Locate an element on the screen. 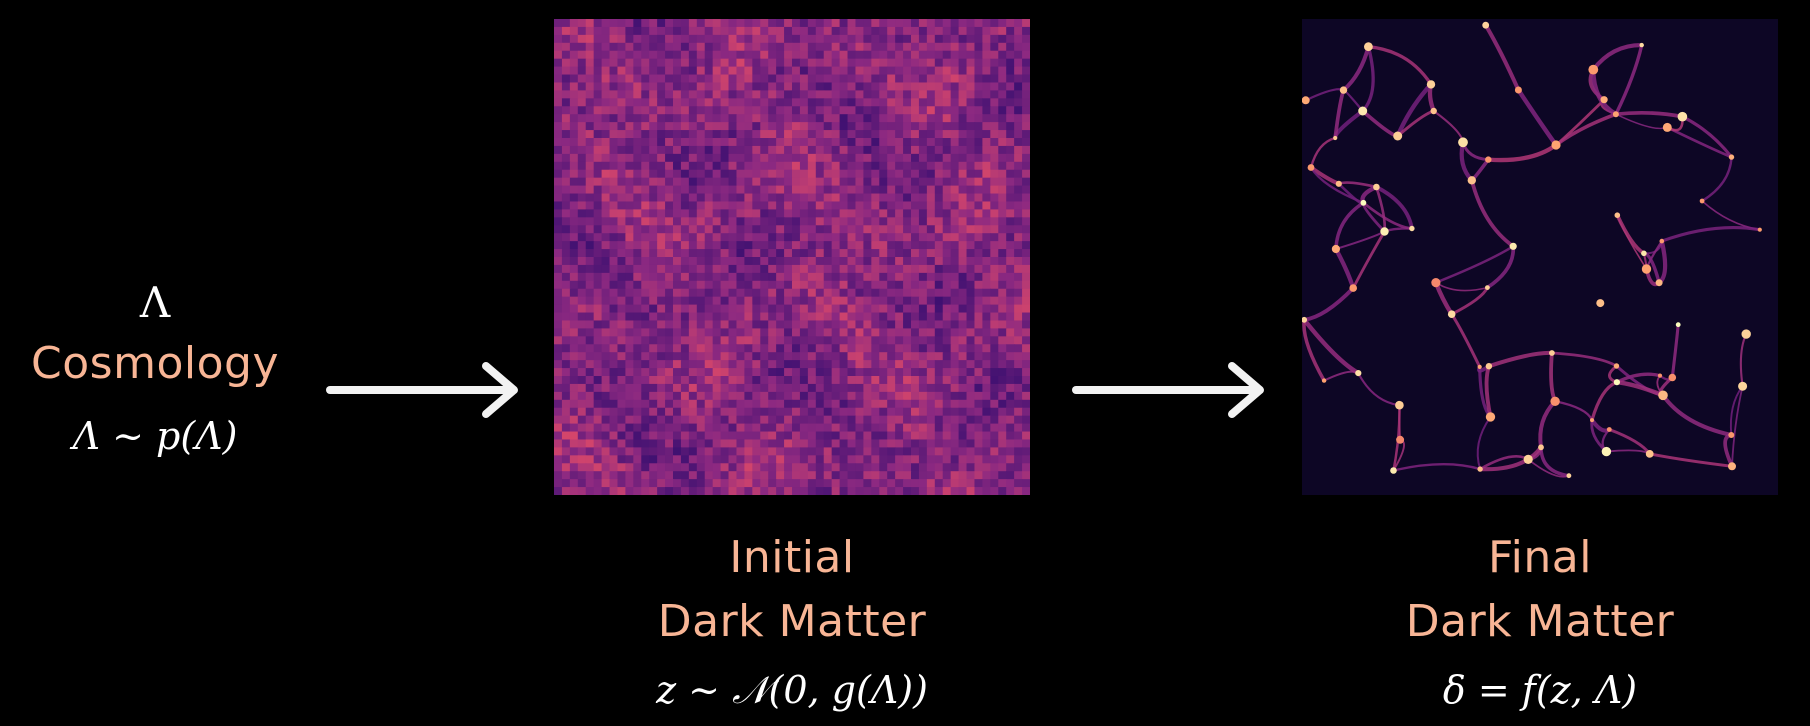 This screenshot has width=1810, height=726. initial-label-line2: Dark Matter is located at coordinates (792, 621).